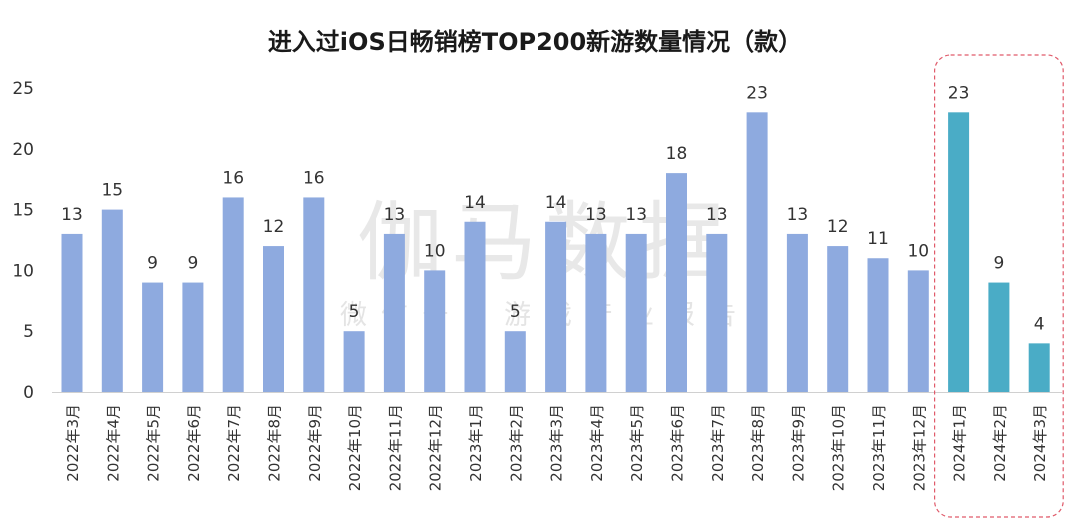  Describe the element at coordinates (112, 191) in the screenshot. I see `data-label: 15` at that location.